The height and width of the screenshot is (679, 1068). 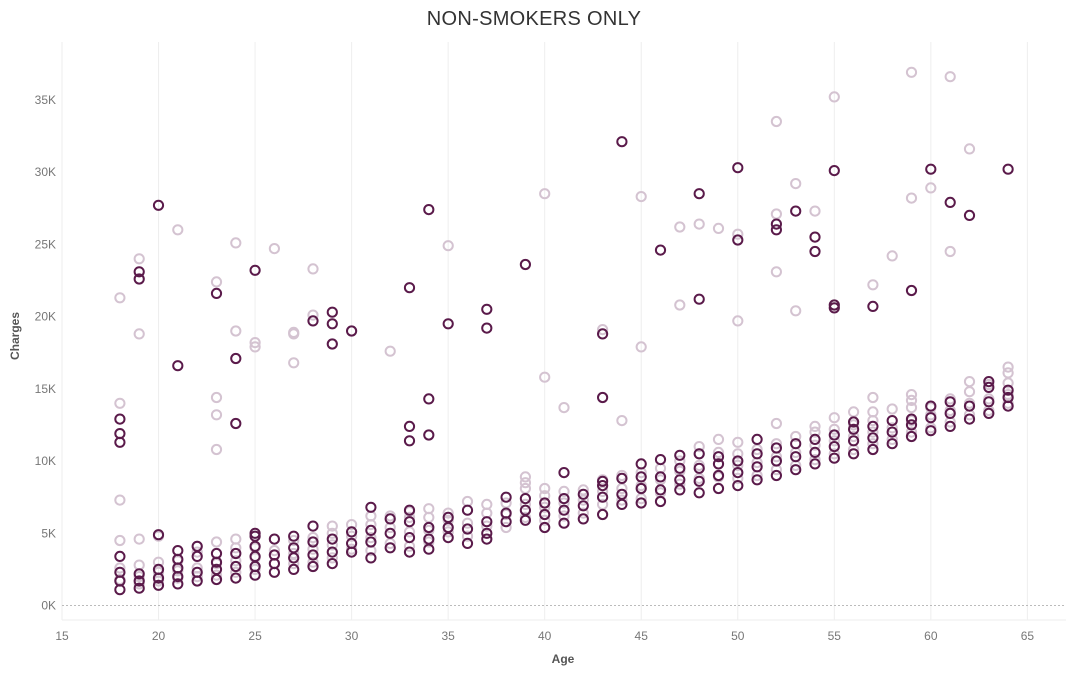 What do you see at coordinates (62, 636) in the screenshot?
I see `x-tick-label: 15` at bounding box center [62, 636].